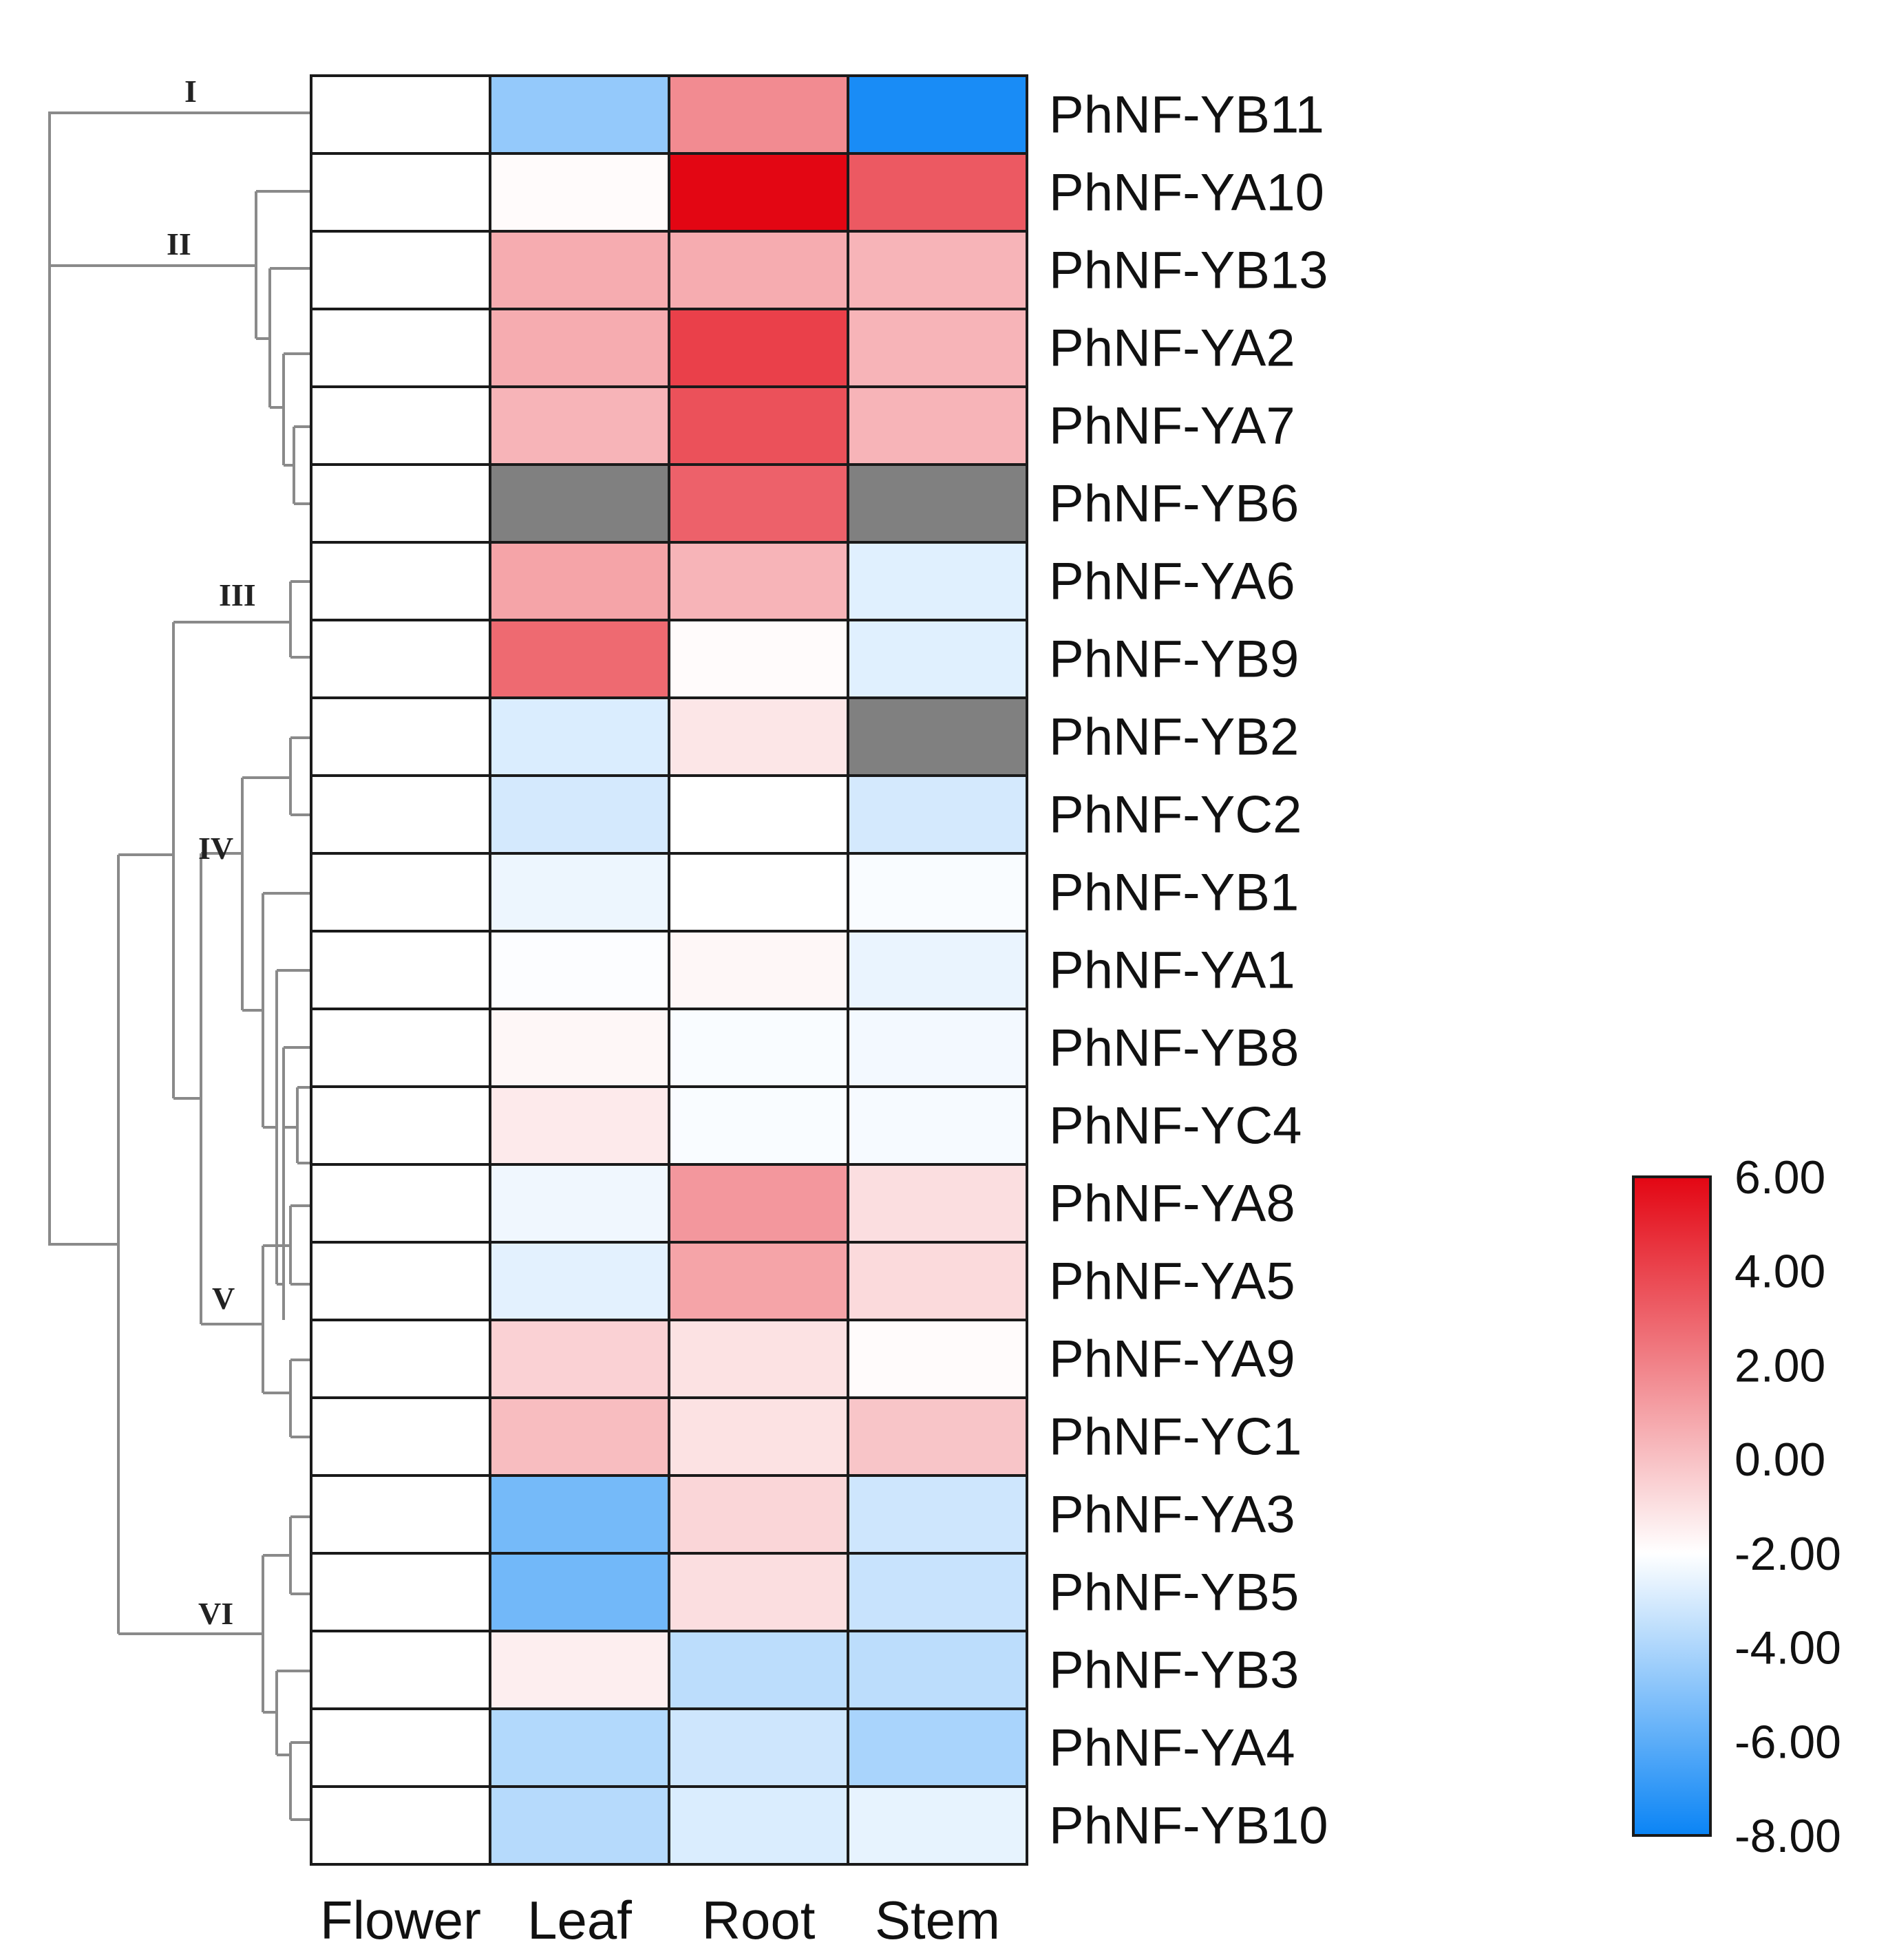 The image size is (1888, 1960). What do you see at coordinates (1174, 1671) in the screenshot?
I see `row-label: PhNF-YB3` at bounding box center [1174, 1671].